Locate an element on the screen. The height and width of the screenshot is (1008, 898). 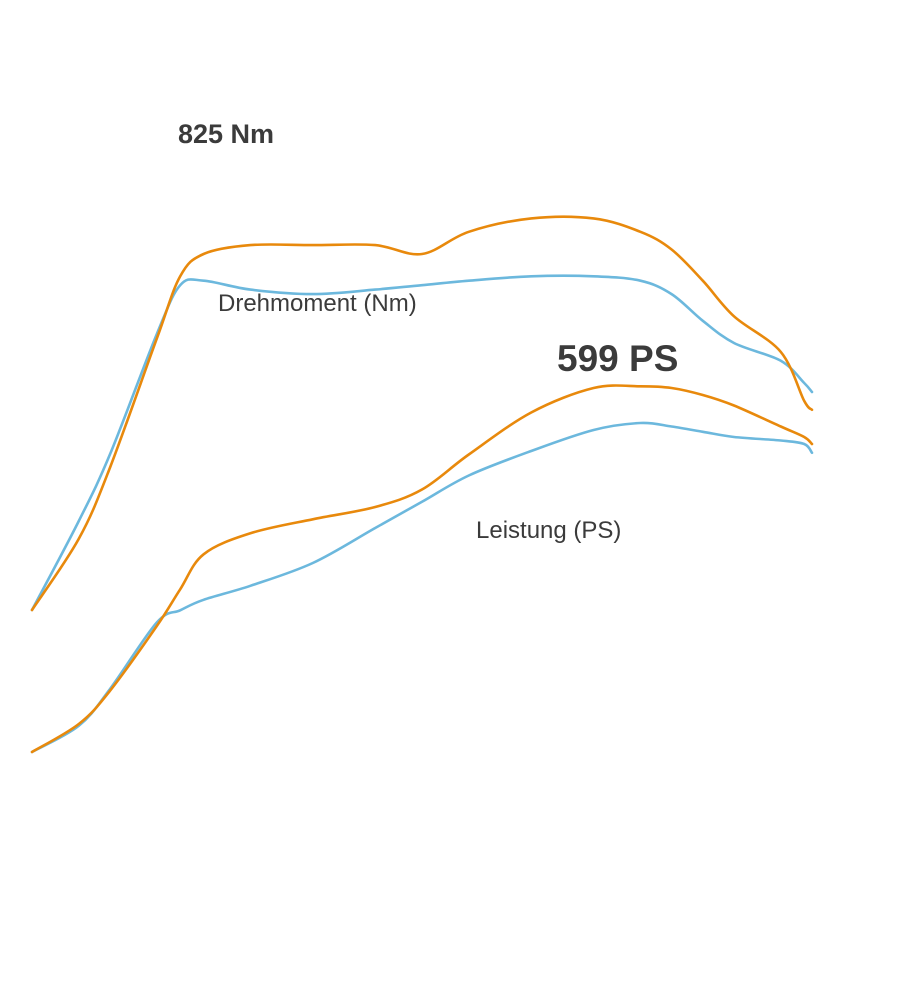
torque-series-label: Drehmoment (Nm) is located at coordinates (317, 303).